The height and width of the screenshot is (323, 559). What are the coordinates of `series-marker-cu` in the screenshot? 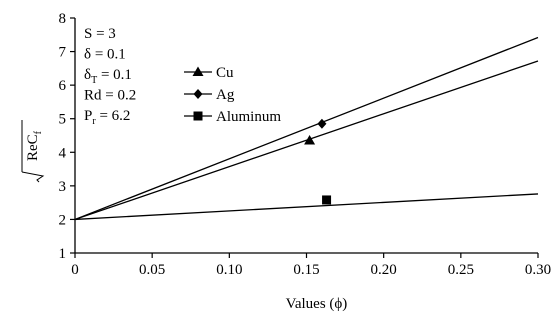 It's located at (310, 140).